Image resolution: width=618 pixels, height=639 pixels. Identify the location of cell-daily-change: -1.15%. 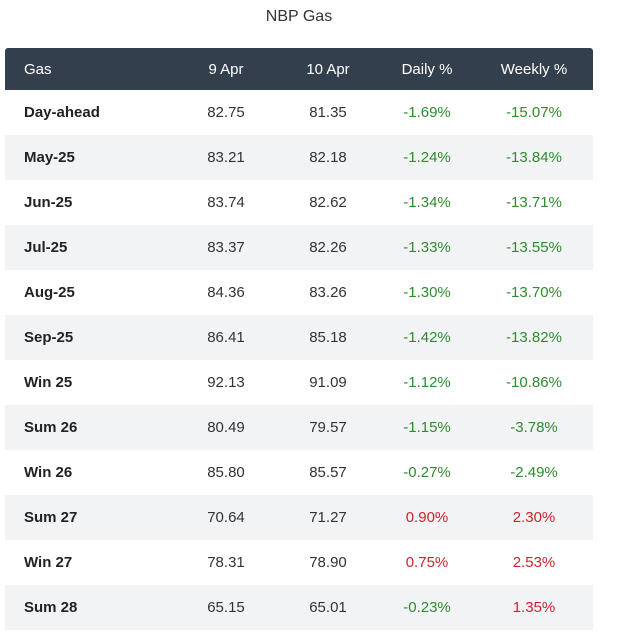
(427, 427).